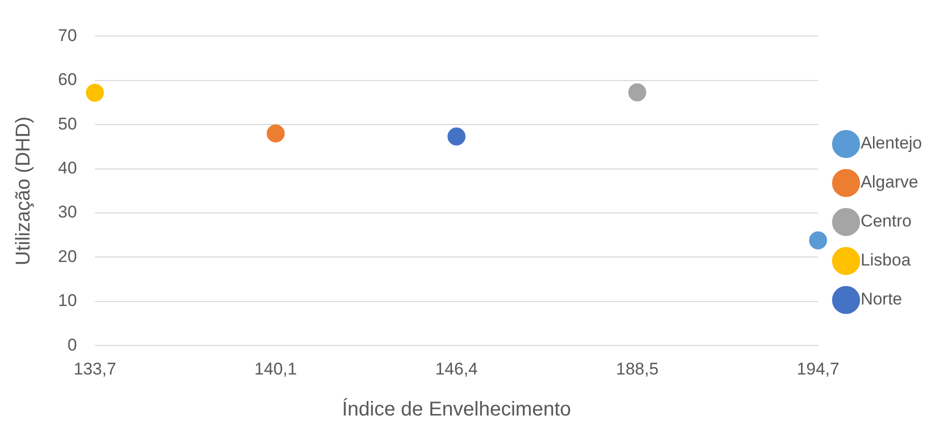 The width and height of the screenshot is (950, 434). Describe the element at coordinates (886, 260) in the screenshot. I see `legend-label: Lisboa` at that location.